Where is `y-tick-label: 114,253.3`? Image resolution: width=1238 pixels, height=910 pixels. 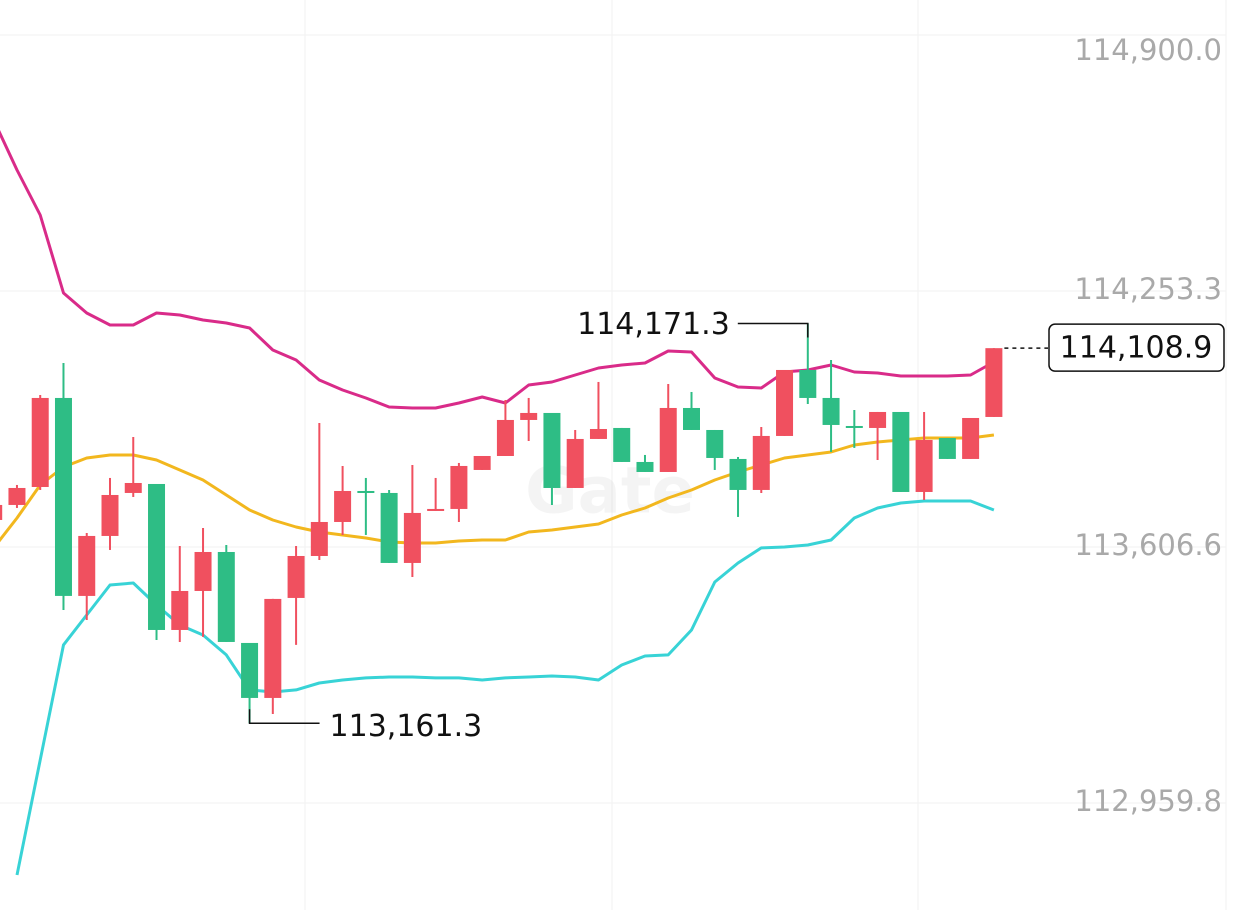
y-tick-label: 114,253.3 is located at coordinates (1148, 289).